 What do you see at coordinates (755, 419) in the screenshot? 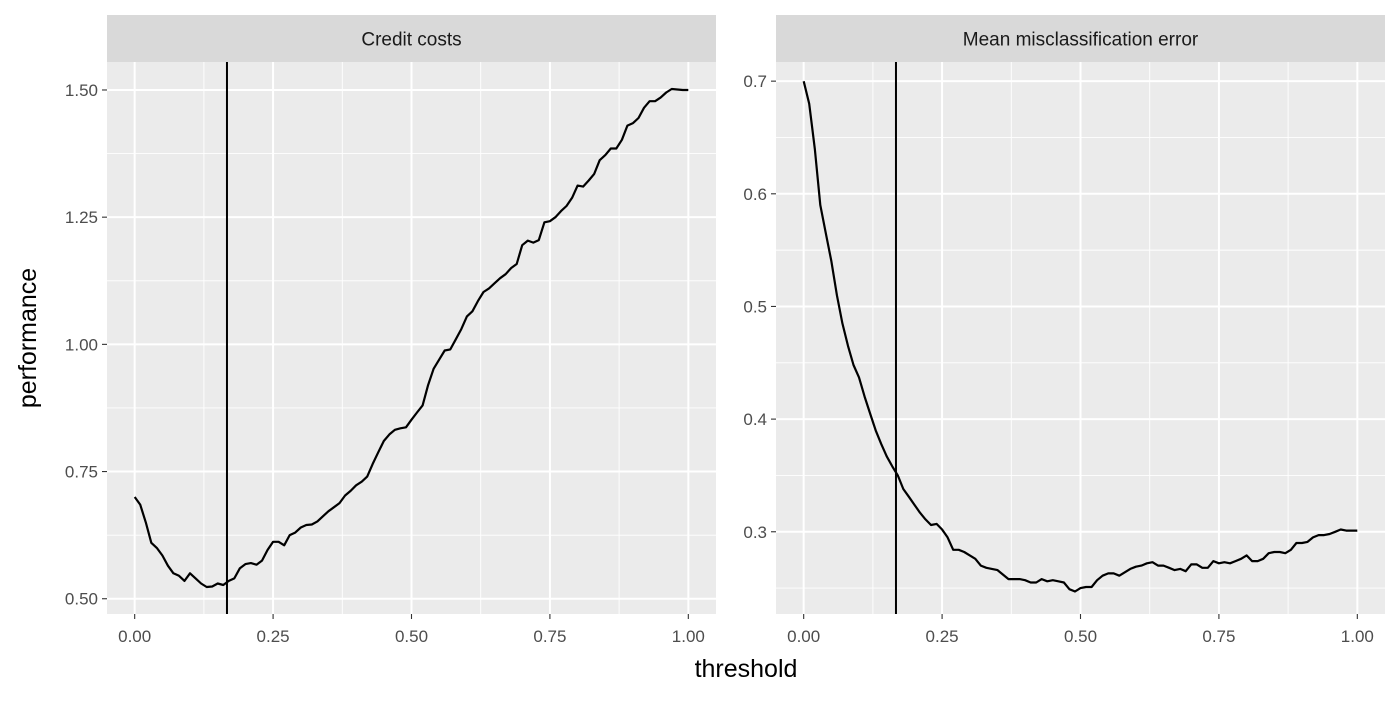
I see `y-tick-label: 0.4` at bounding box center [755, 419].